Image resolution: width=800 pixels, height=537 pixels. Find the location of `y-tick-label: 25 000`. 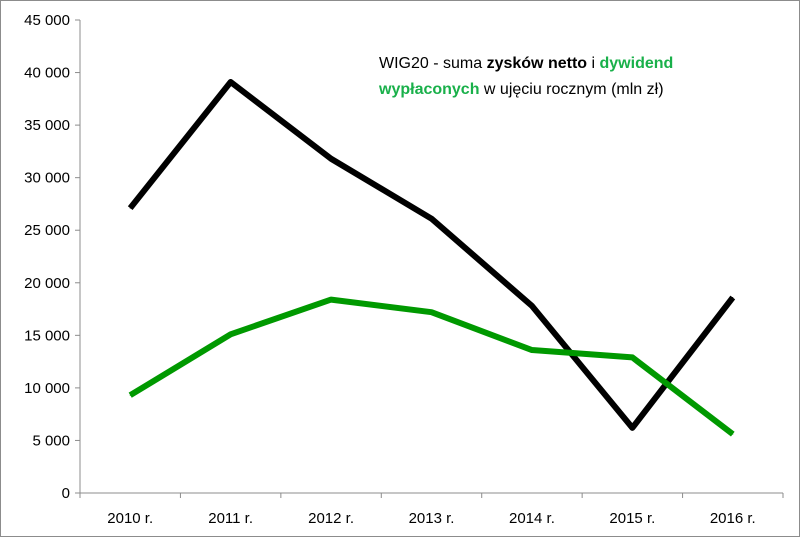

y-tick-label: 25 000 is located at coordinates (47, 230).